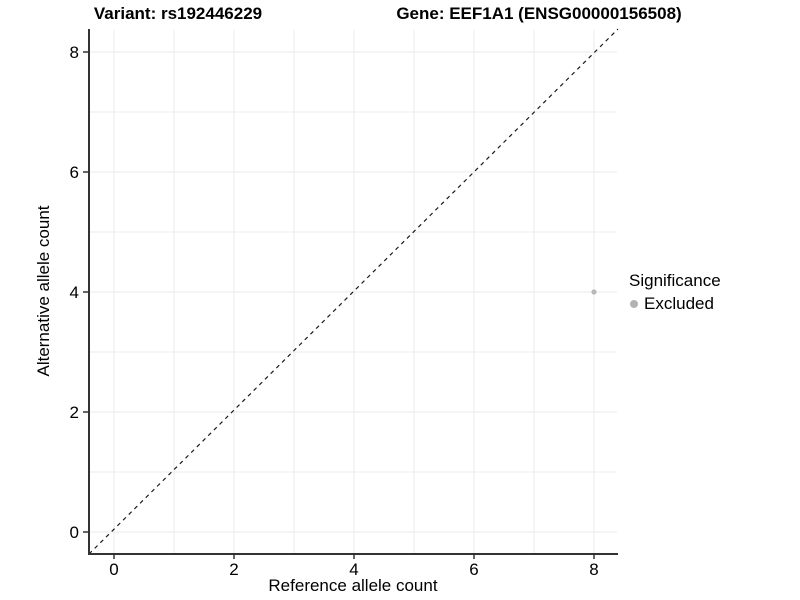 This screenshot has width=800, height=600. What do you see at coordinates (675, 280) in the screenshot?
I see `legend-title: Significance` at bounding box center [675, 280].